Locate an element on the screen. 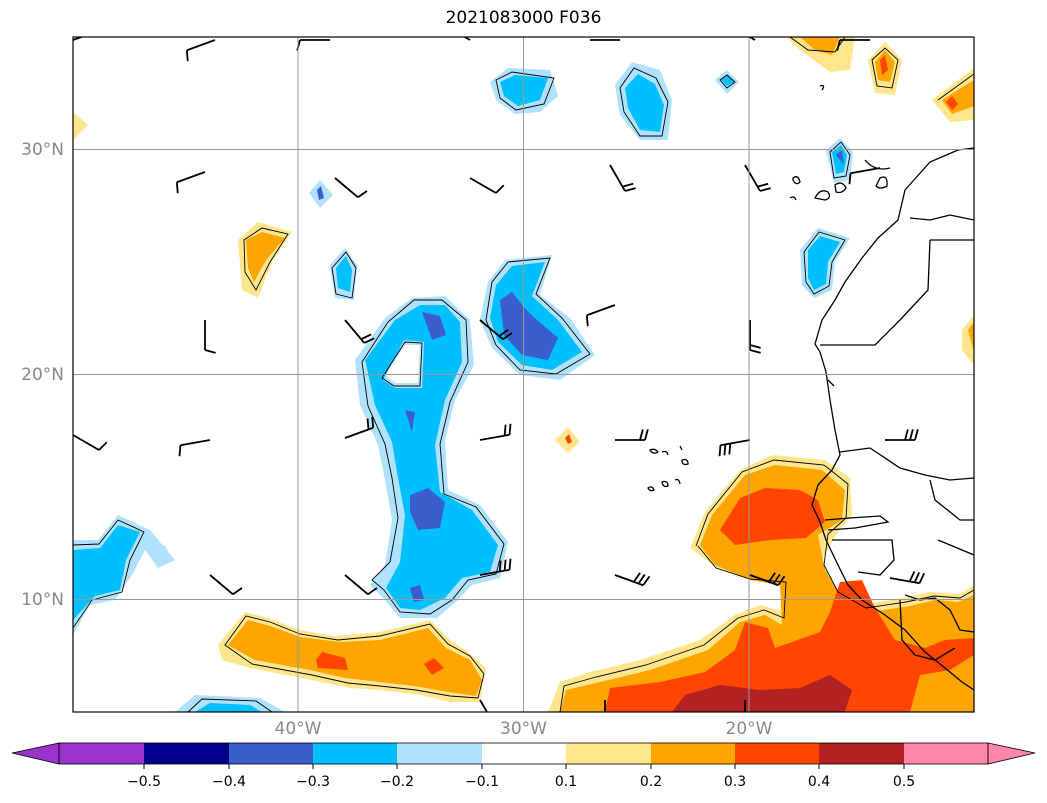 Image resolution: width=1047 pixels, height=803 pixels. colorbar-tick-label: 0.4 is located at coordinates (819, 782).